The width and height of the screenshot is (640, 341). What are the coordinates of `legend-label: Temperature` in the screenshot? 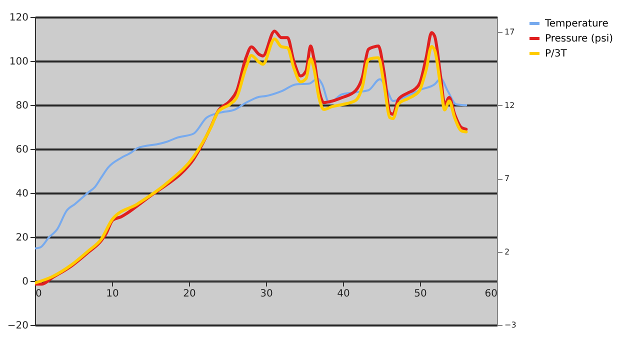 It's located at (576, 24).